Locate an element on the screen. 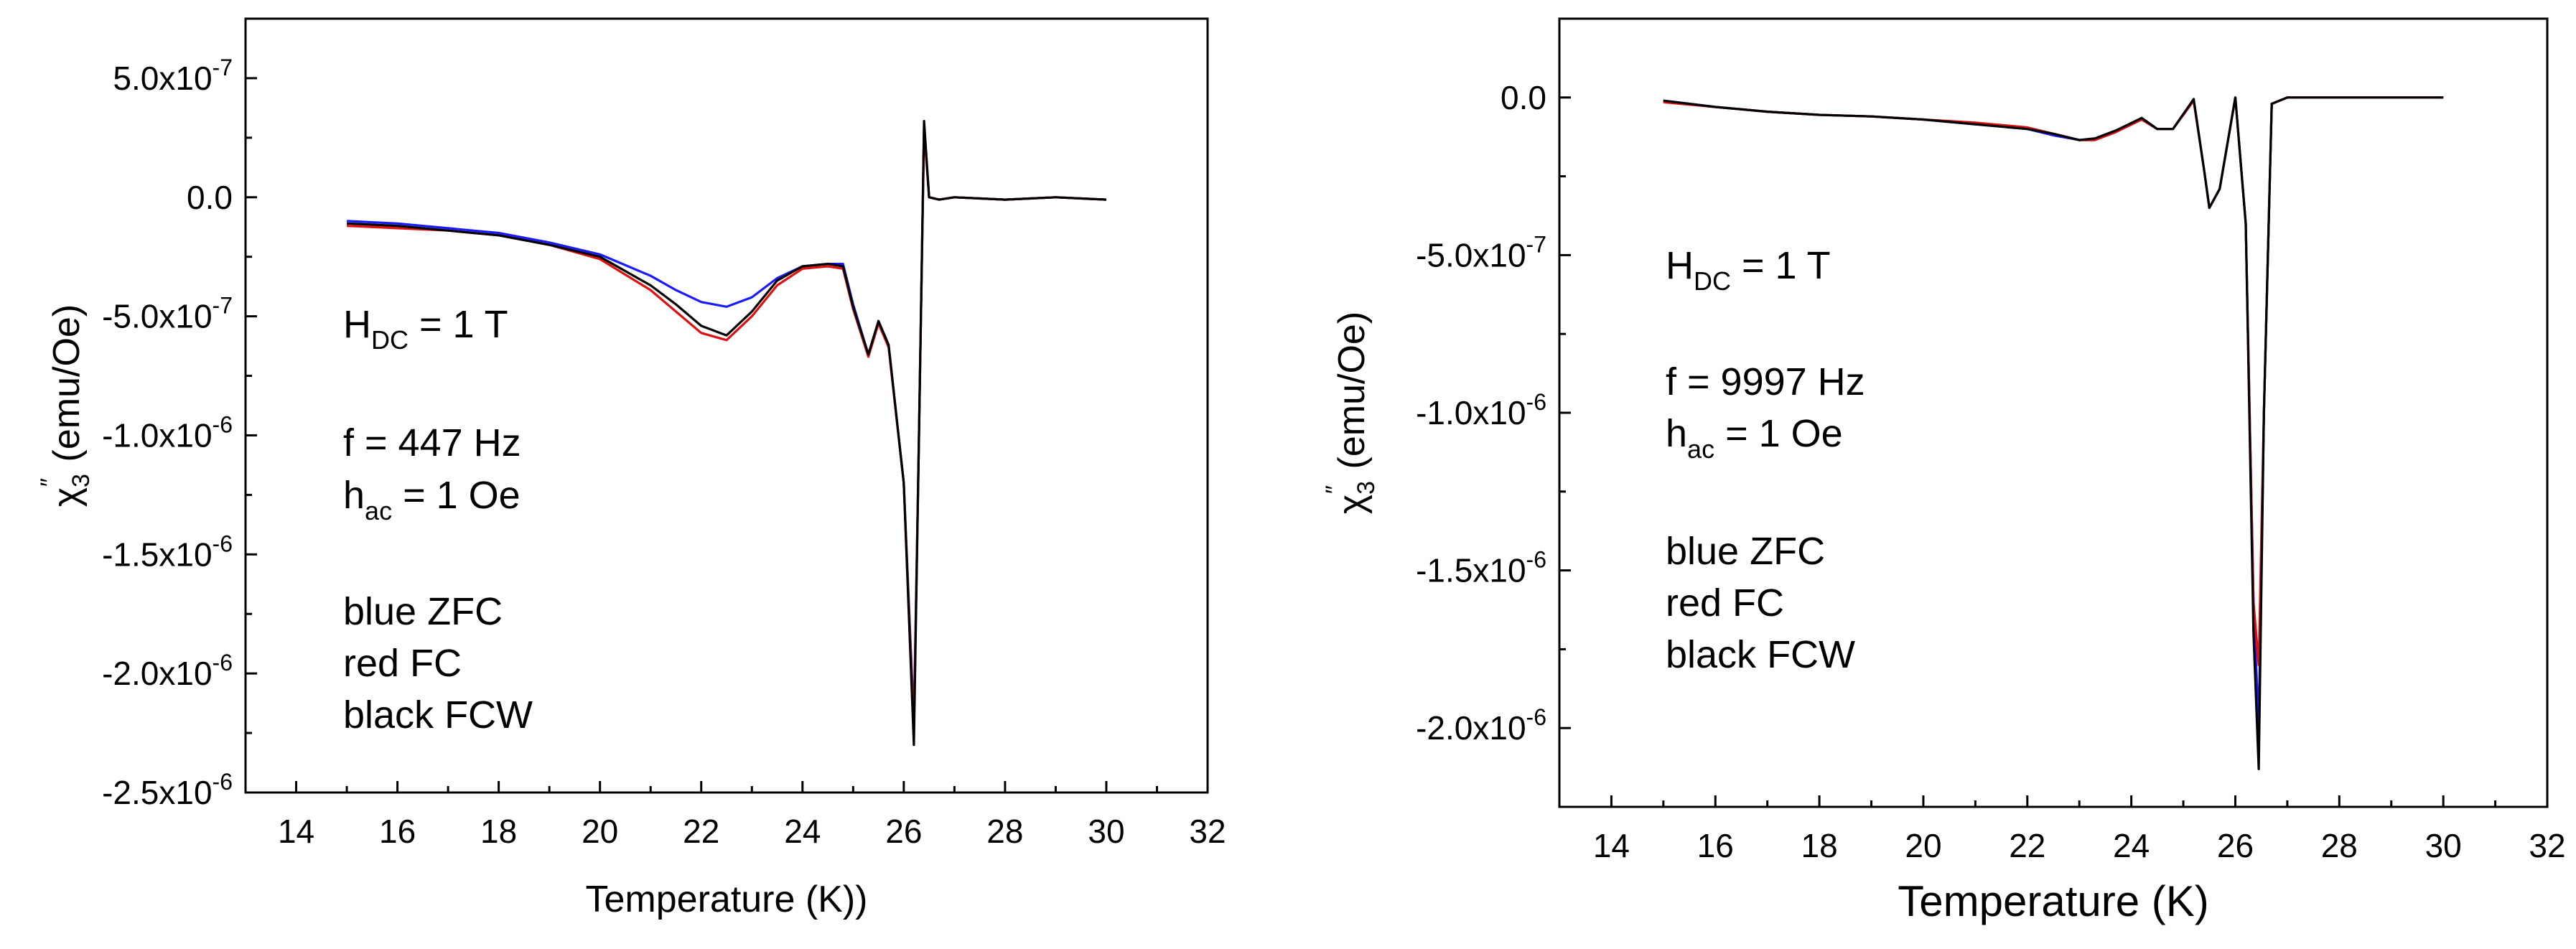  left-x-axis-title: Temperature (K)) is located at coordinates (727, 899).